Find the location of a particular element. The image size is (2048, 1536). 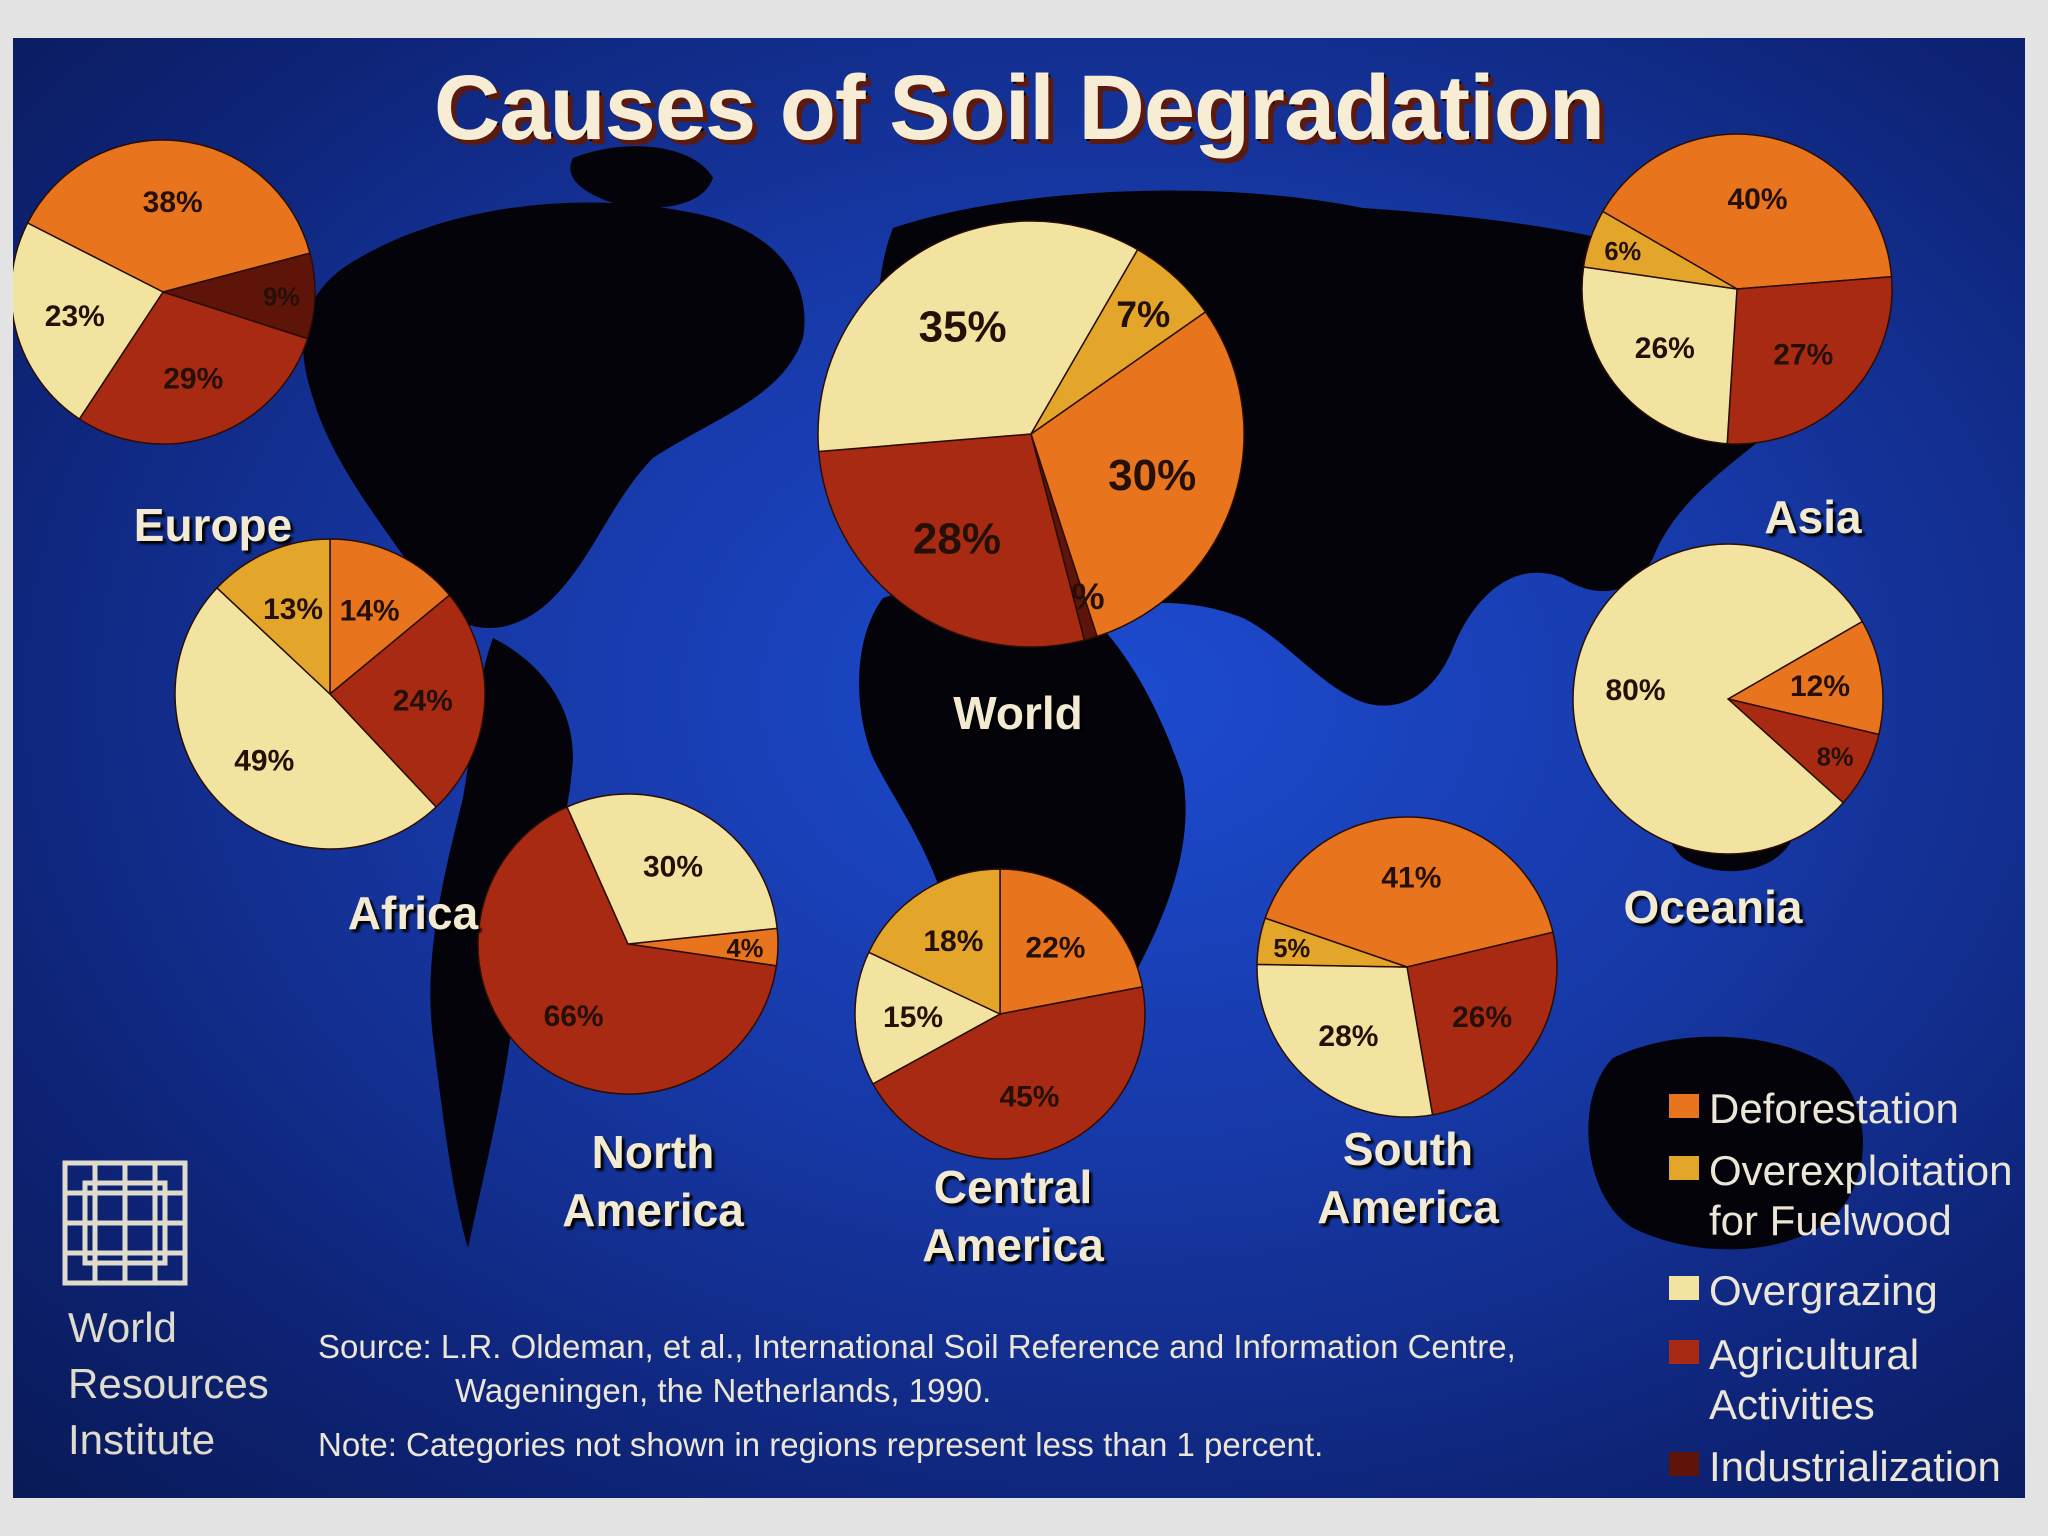

pie-south-america: 41% 26% 28% 5% is located at coordinates (1407, 967).